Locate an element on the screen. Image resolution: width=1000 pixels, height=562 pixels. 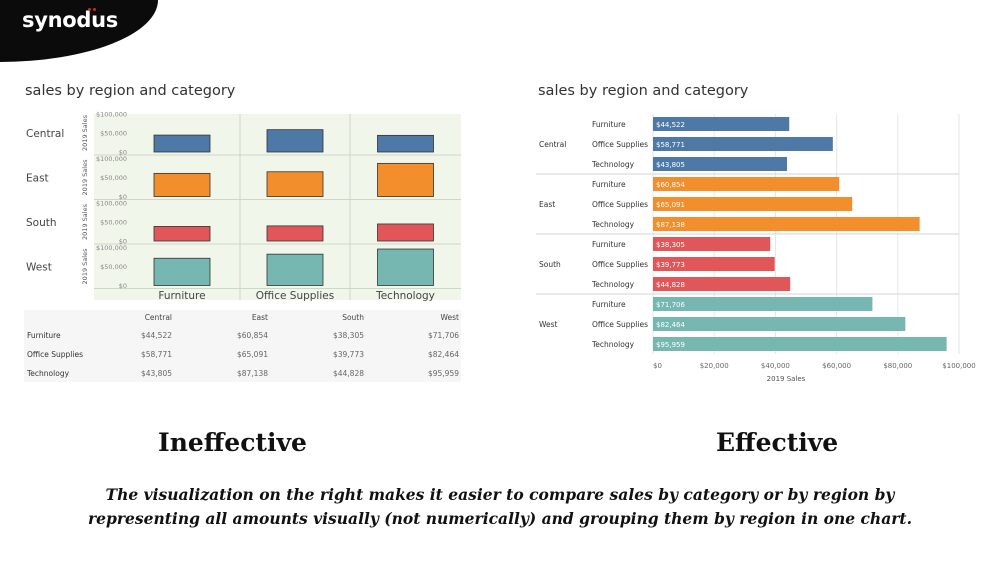
bar-value-label: $87,138 is located at coordinates (670, 225).